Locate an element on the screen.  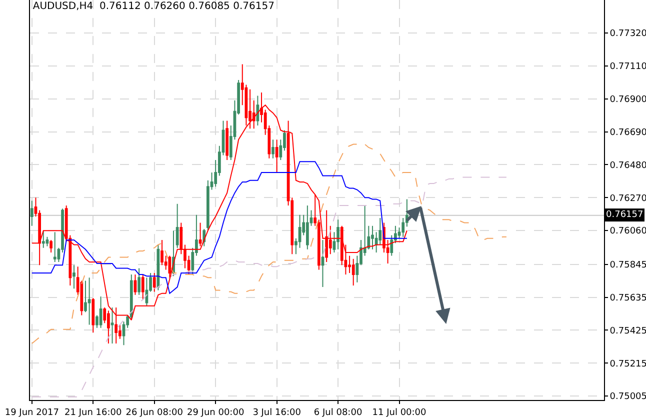
x-tick-label: 29 Jun 00:00 is located at coordinates (215, 413).